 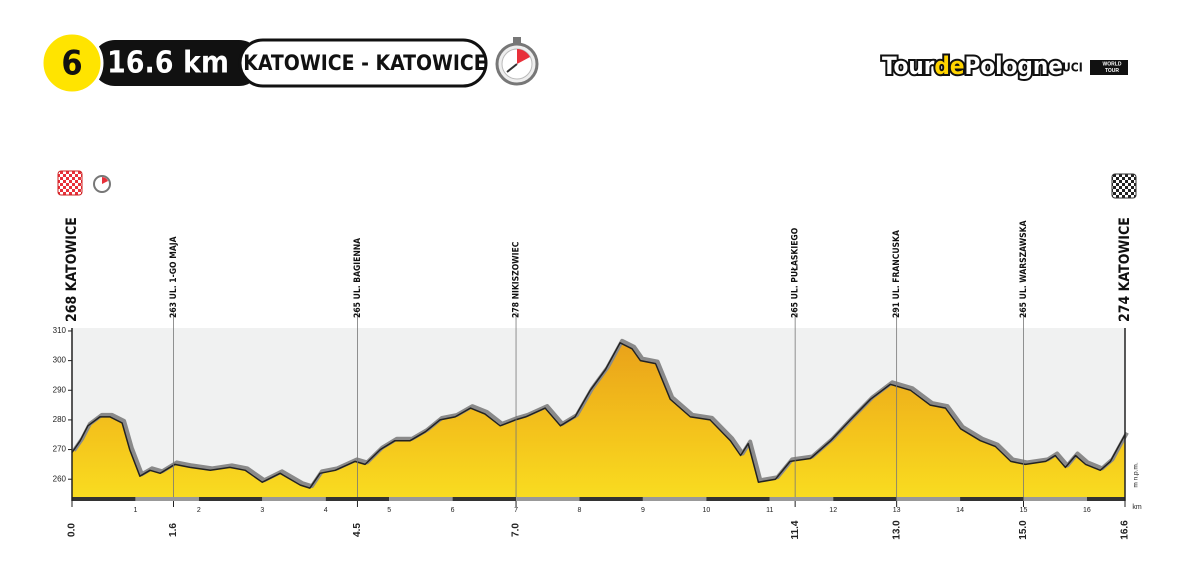 I want to click on stage-badge, so click(x=72, y=63).